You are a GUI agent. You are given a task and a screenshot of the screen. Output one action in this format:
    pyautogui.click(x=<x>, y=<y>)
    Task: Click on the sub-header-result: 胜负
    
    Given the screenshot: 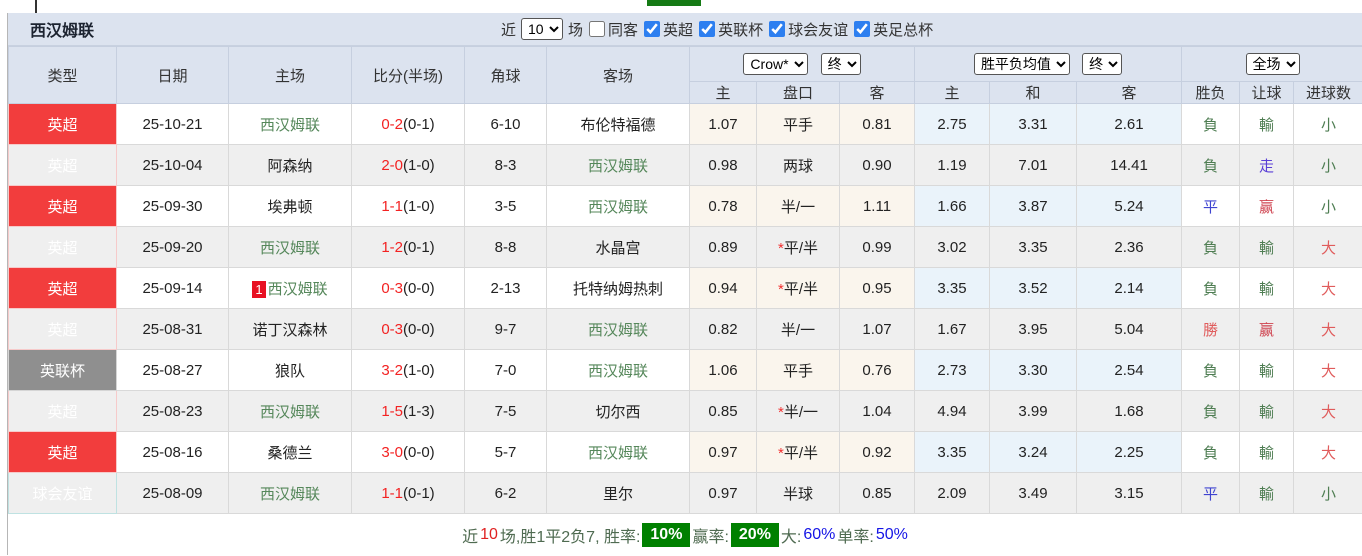 What is the action you would take?
    pyautogui.click(x=1211, y=92)
    